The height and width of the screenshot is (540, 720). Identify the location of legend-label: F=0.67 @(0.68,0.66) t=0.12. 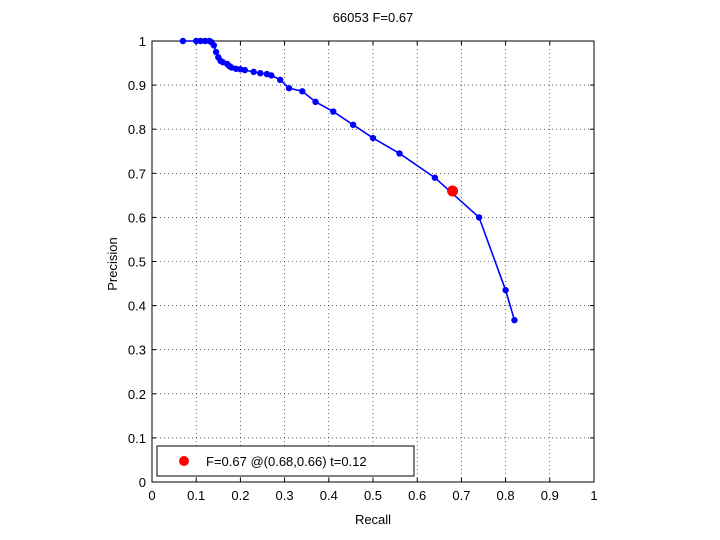
(286, 461).